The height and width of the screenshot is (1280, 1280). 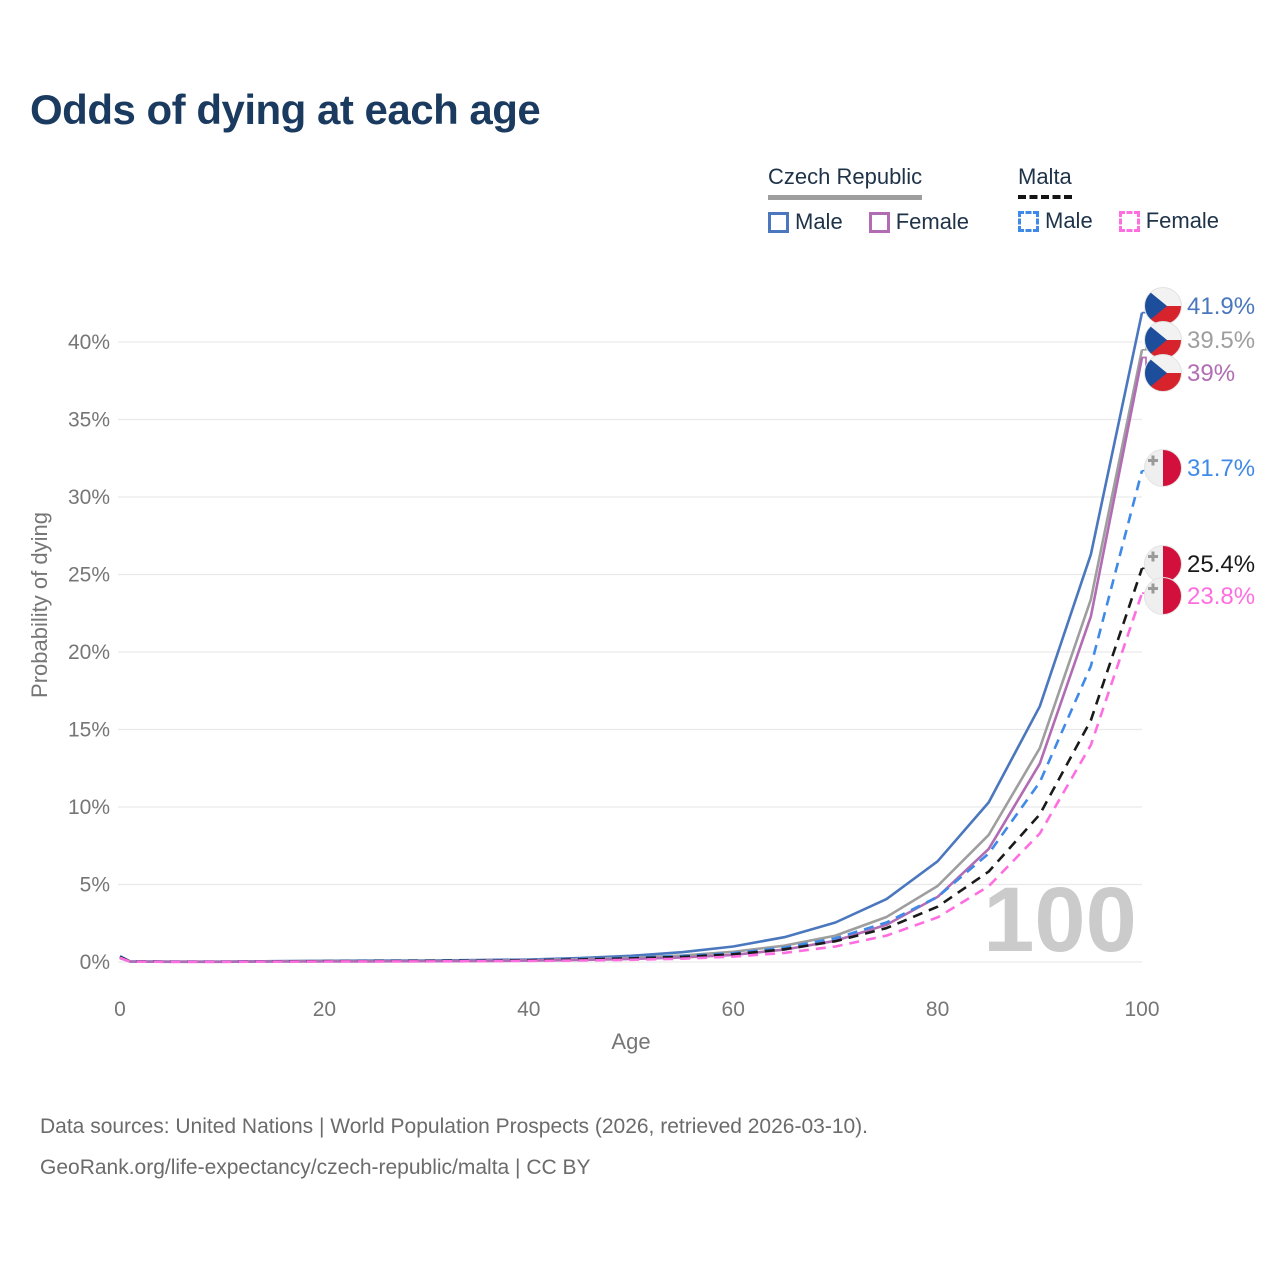 I want to click on legend-item-czech-female: Female, so click(x=919, y=222).